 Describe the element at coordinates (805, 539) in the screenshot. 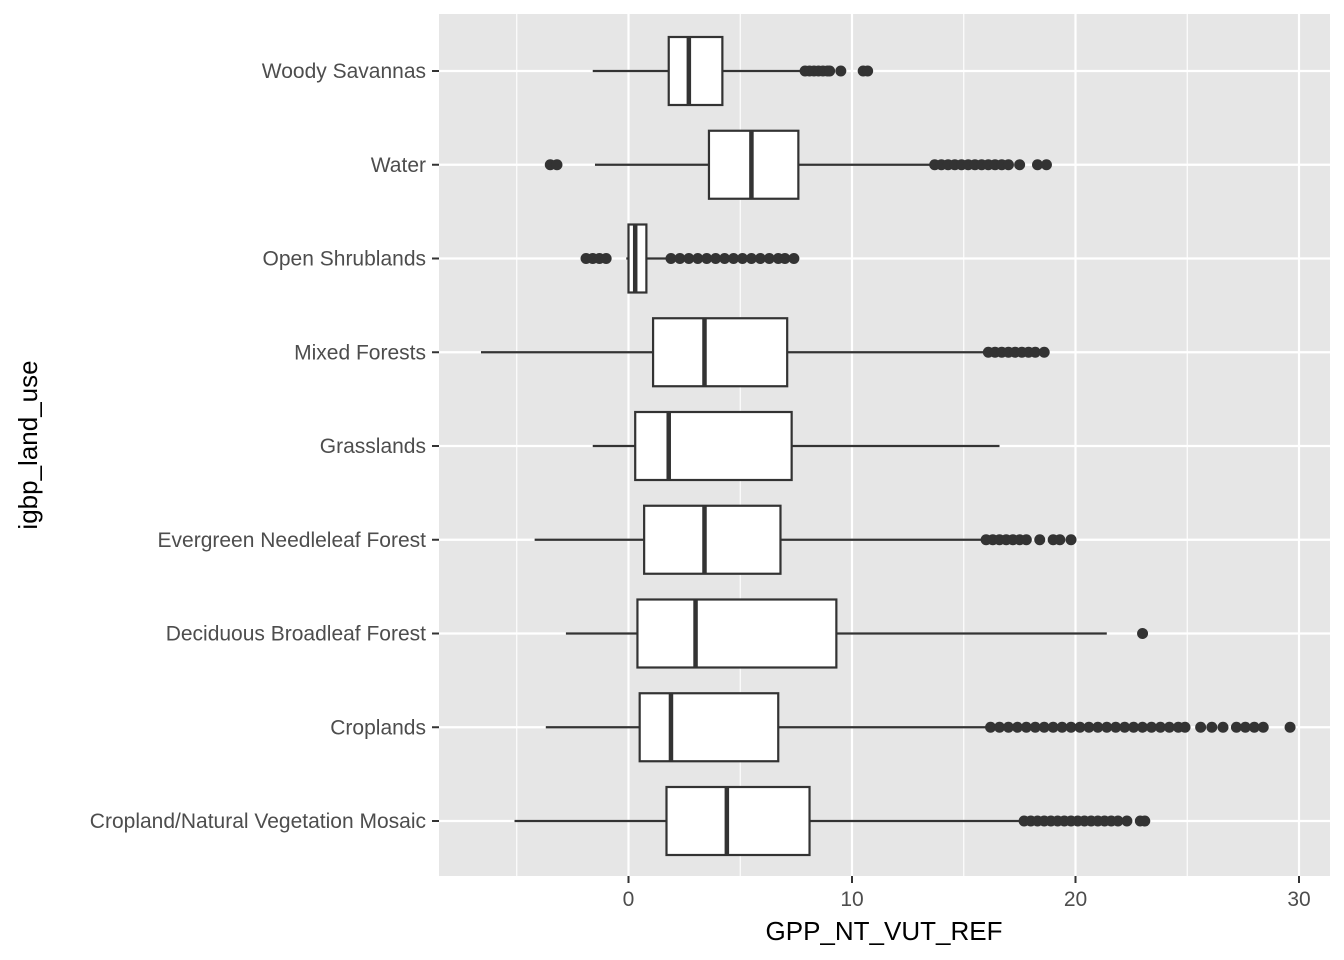

I see `box-evergreen-needleleaf-forest` at that location.